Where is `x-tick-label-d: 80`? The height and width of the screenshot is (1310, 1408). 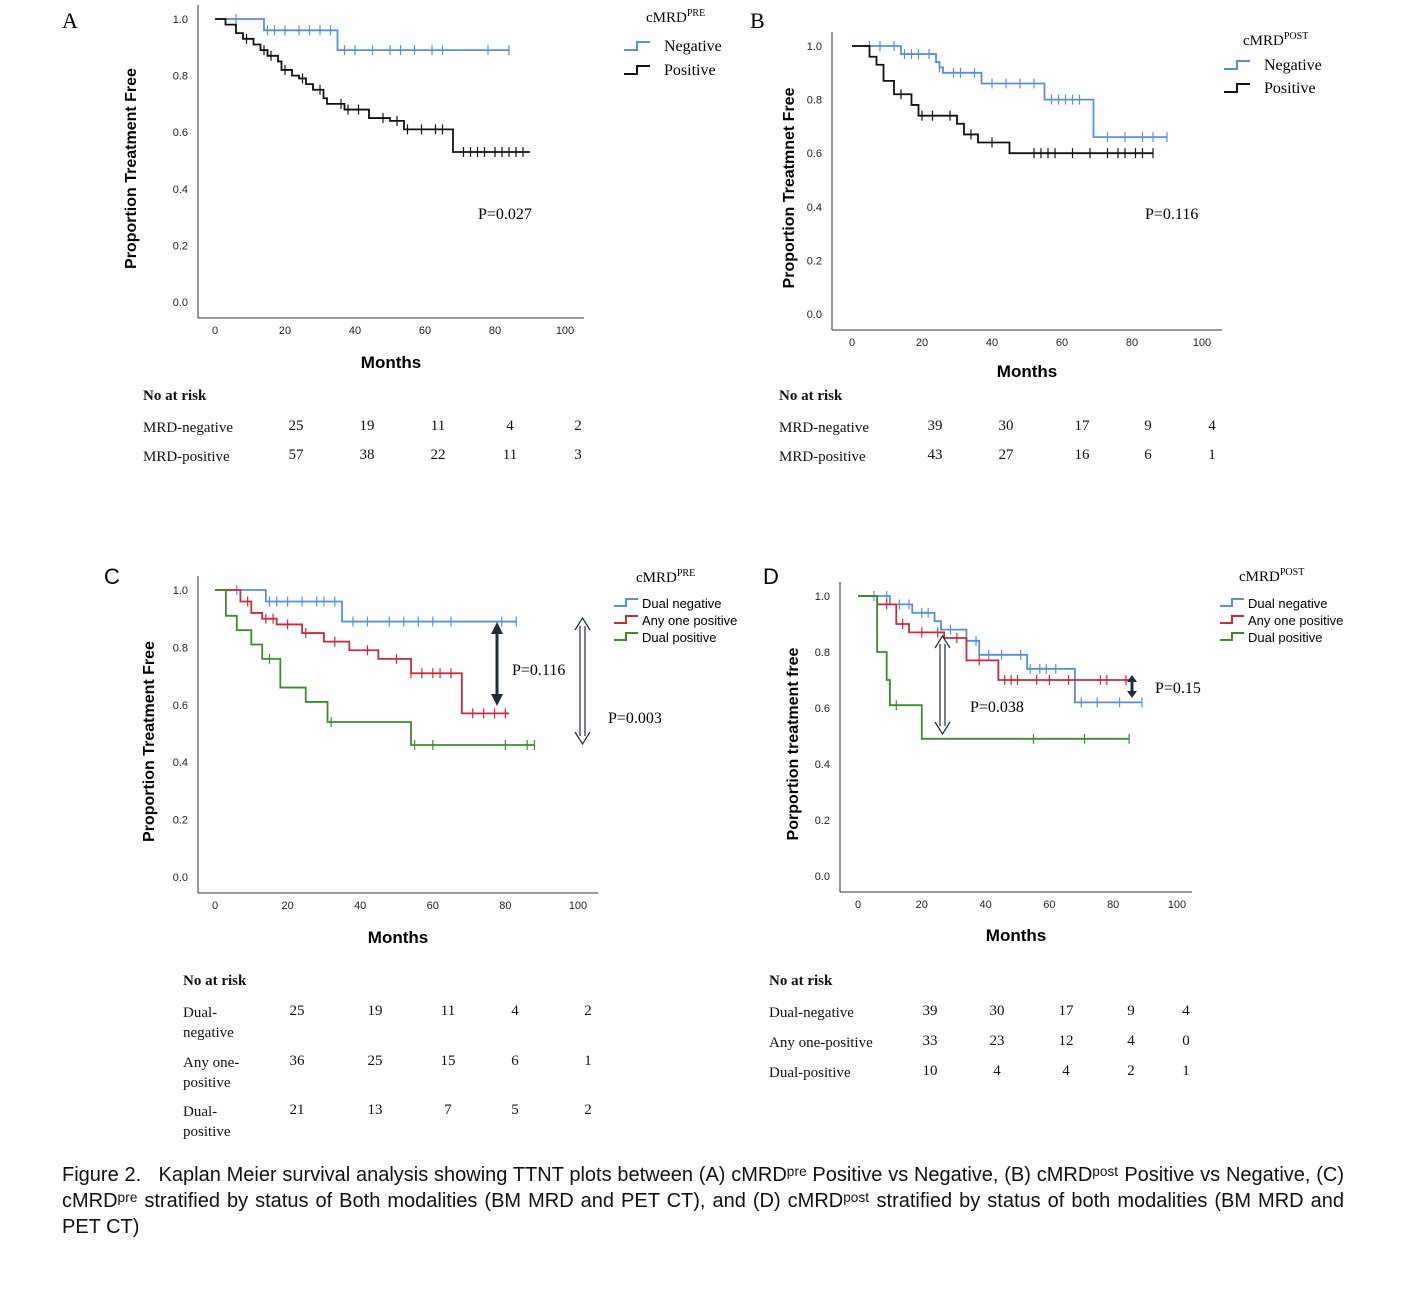 x-tick-label-d: 80 is located at coordinates (1113, 905).